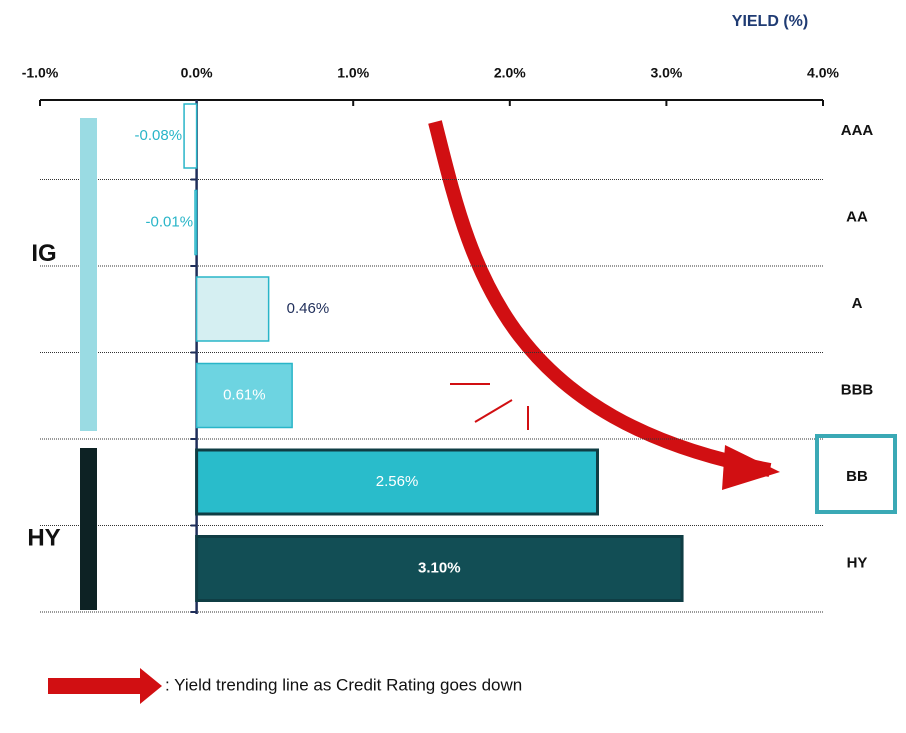 Image resolution: width=906 pixels, height=733 pixels. Describe the element at coordinates (40, 73) in the screenshot. I see `x-tick-label: -1.0%` at that location.